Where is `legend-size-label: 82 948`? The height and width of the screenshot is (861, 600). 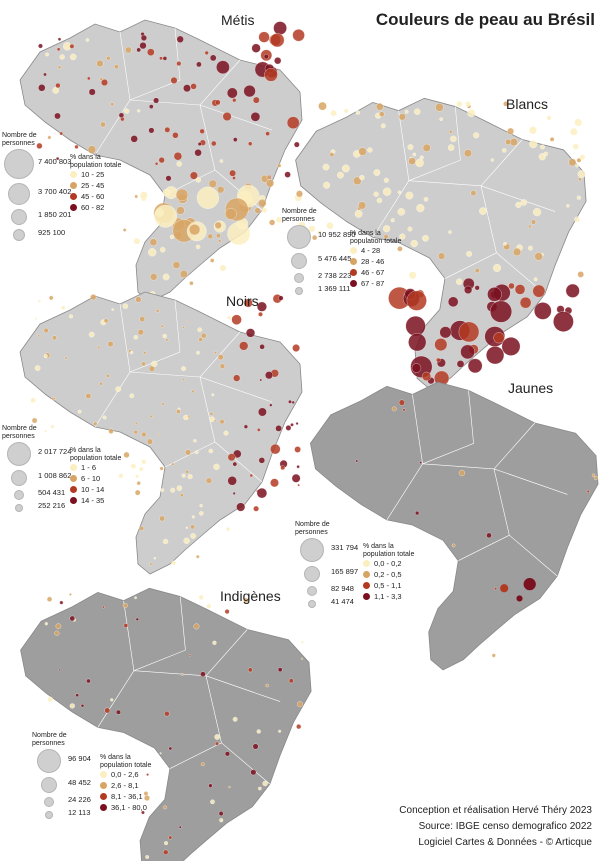 legend-size-label: 82 948 is located at coordinates (342, 589).